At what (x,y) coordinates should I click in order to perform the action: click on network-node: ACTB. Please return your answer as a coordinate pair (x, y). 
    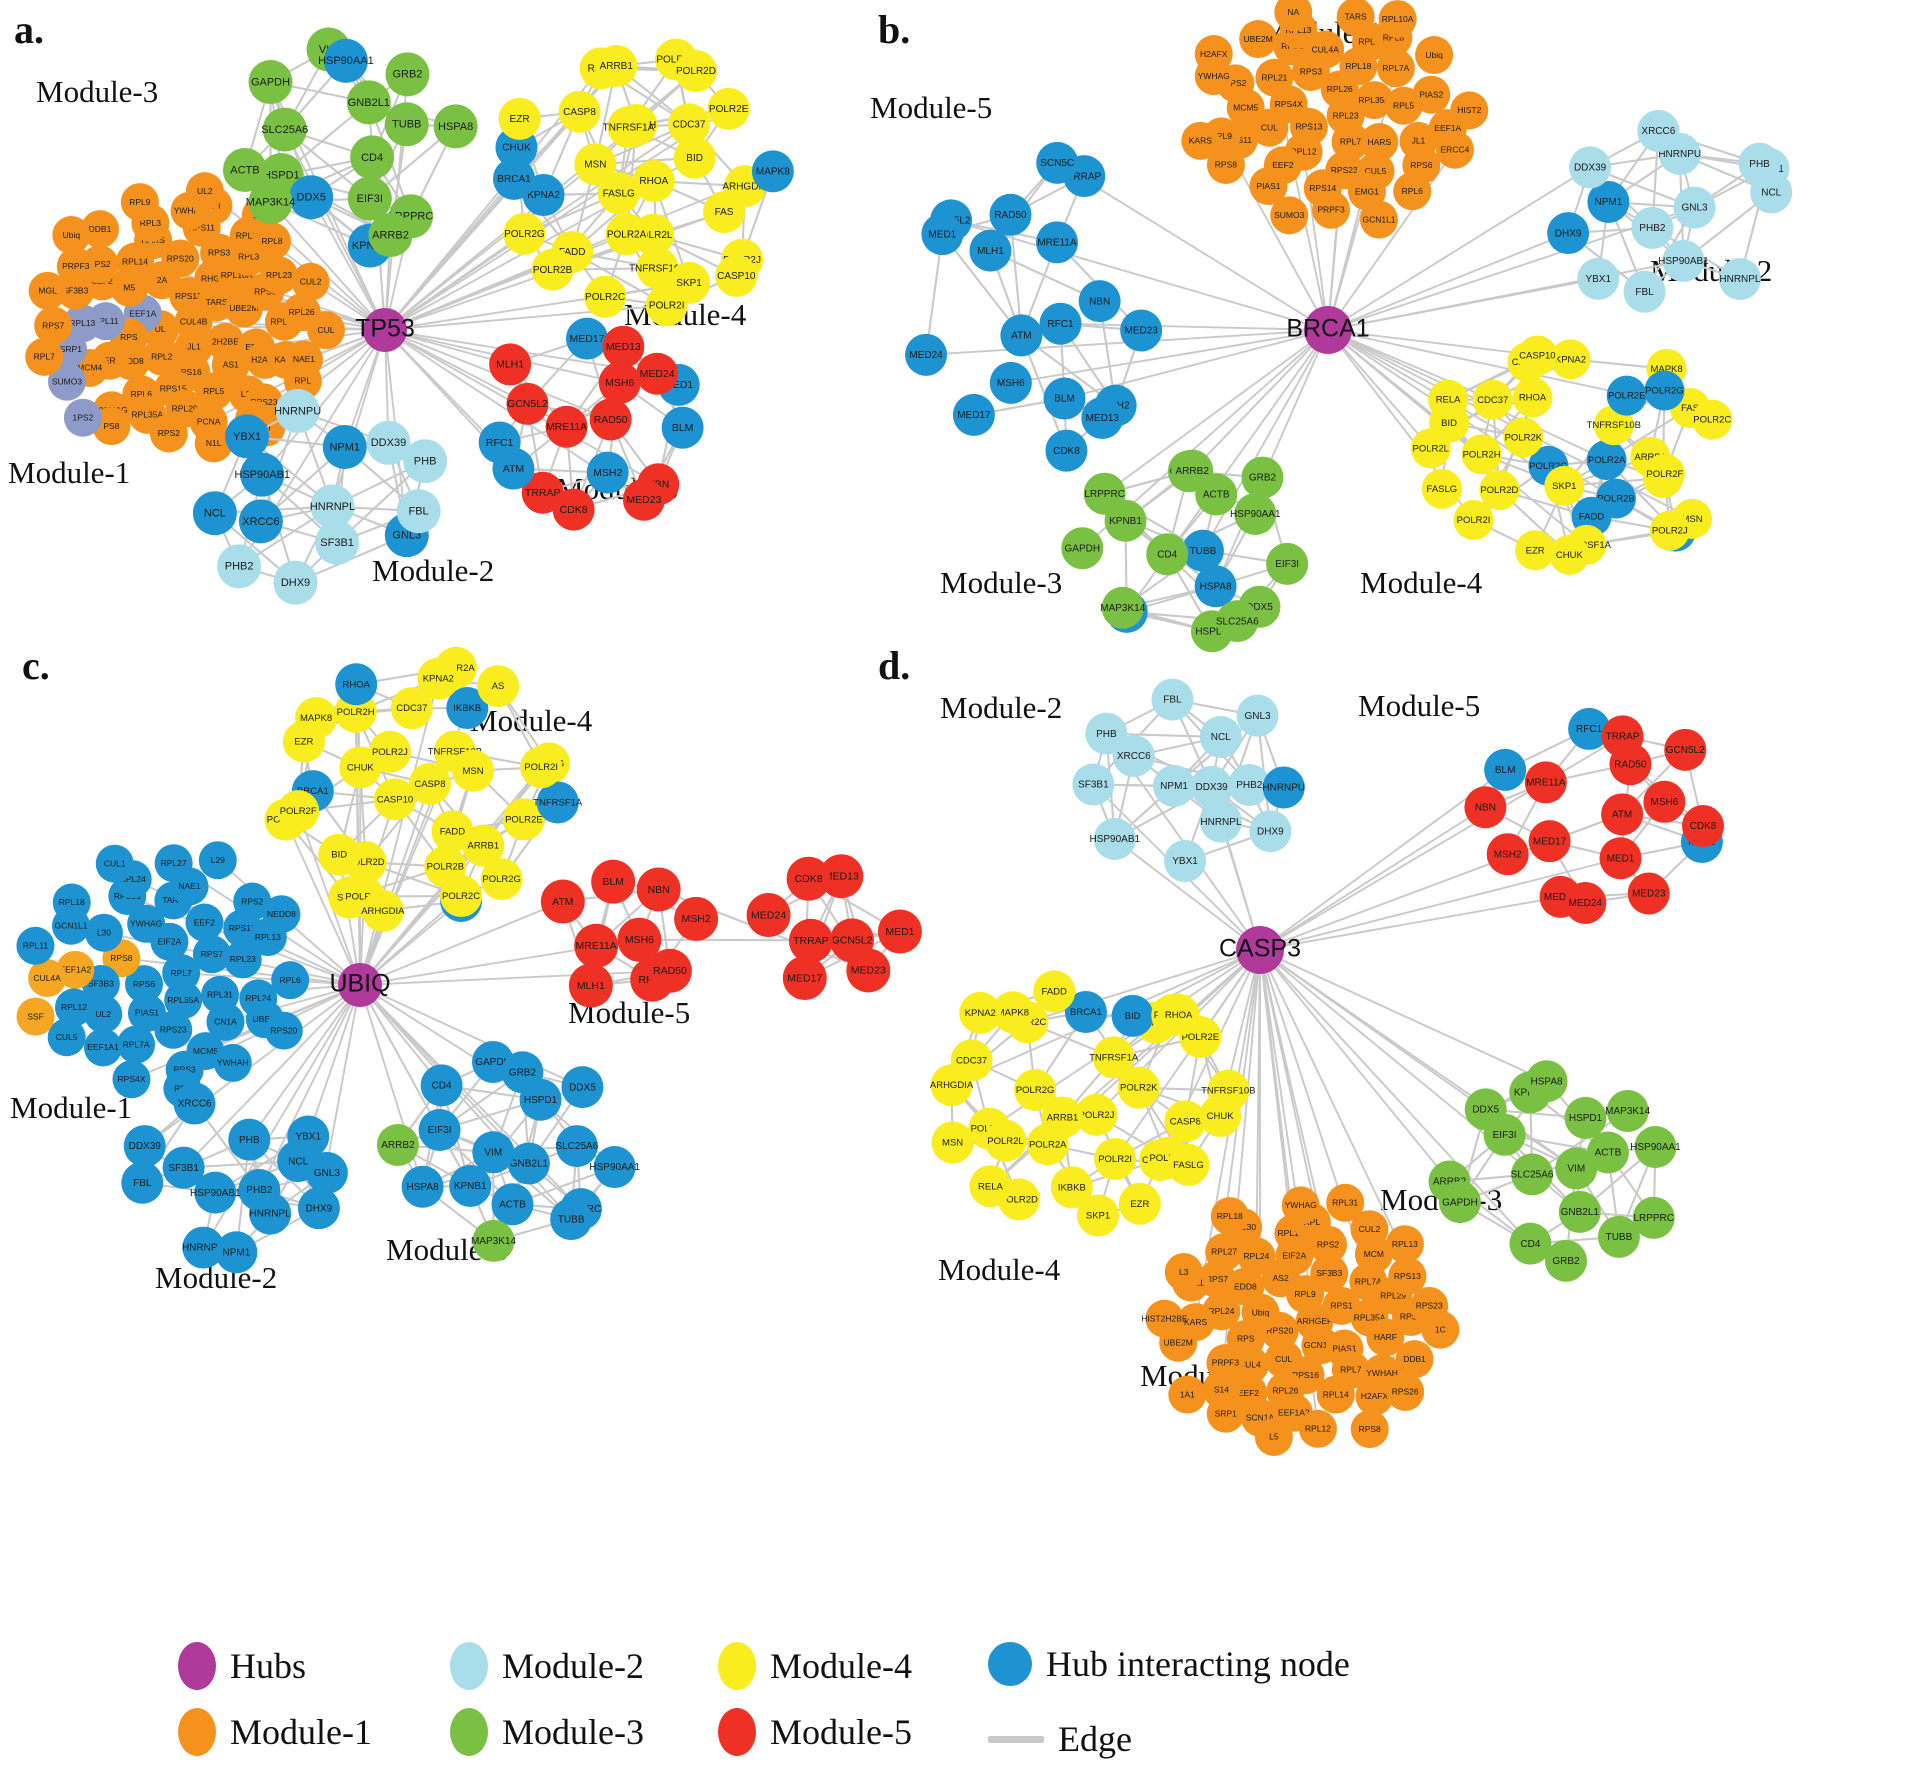
    Looking at the image, I should click on (1607, 1152).